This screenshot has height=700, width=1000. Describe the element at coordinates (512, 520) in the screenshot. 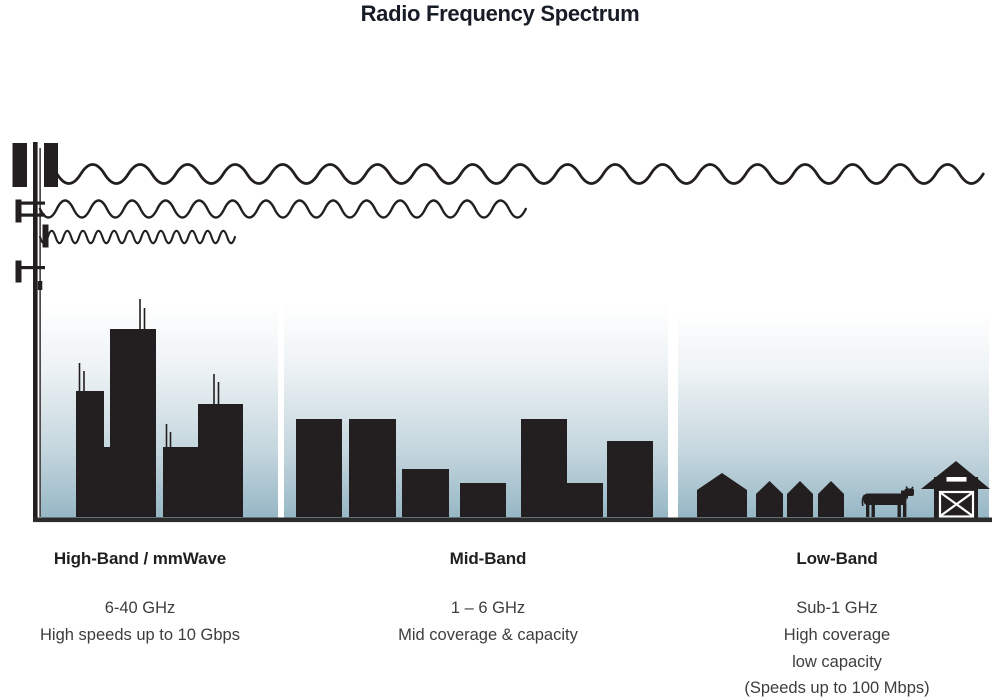

I see `ground-line` at that location.